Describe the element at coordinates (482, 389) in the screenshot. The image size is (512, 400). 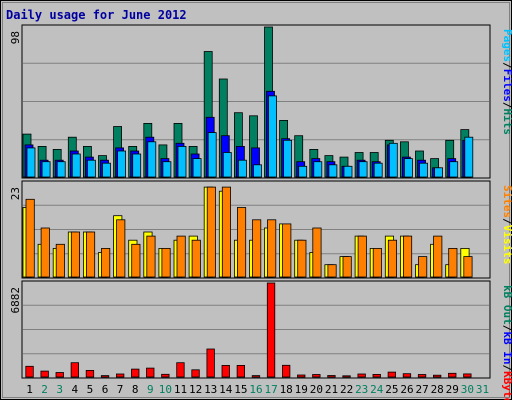
I see `x-label-day-31: 31` at that location.